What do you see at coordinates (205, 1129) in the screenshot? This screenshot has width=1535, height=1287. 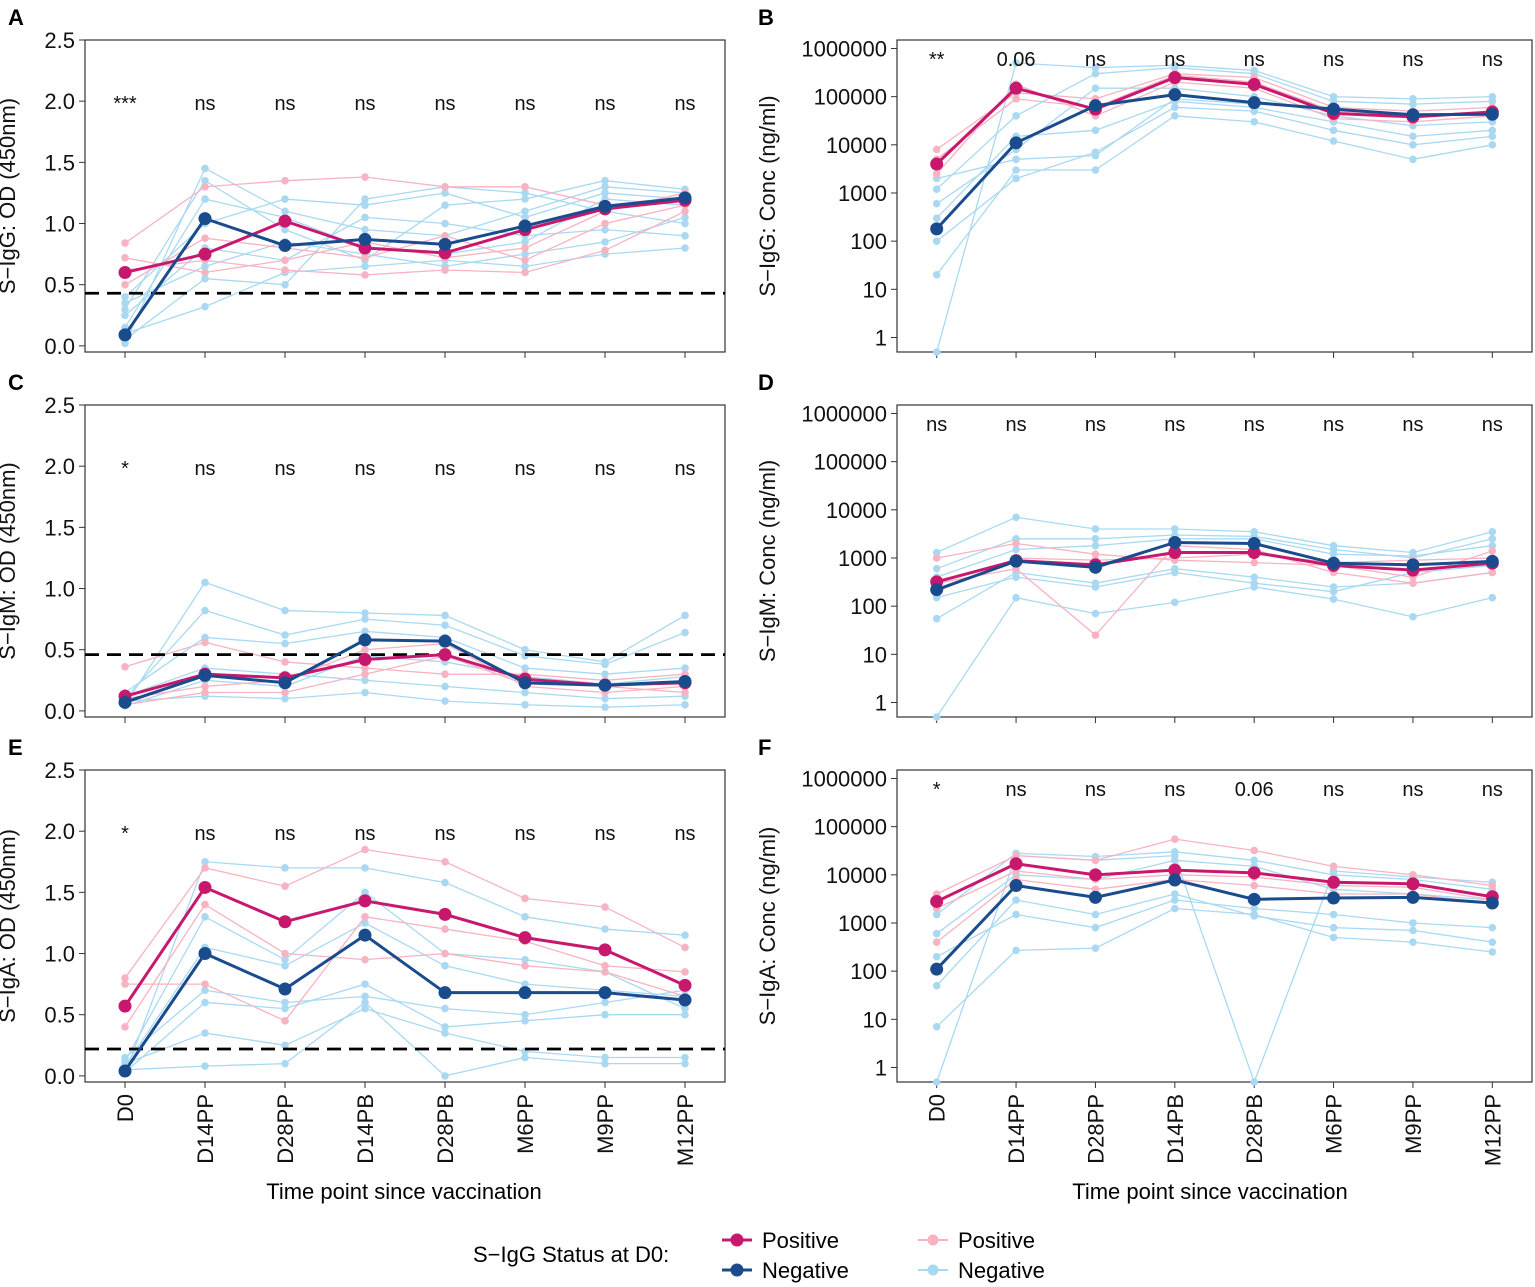 I see `x-tick-label: D14PP` at bounding box center [205, 1129].